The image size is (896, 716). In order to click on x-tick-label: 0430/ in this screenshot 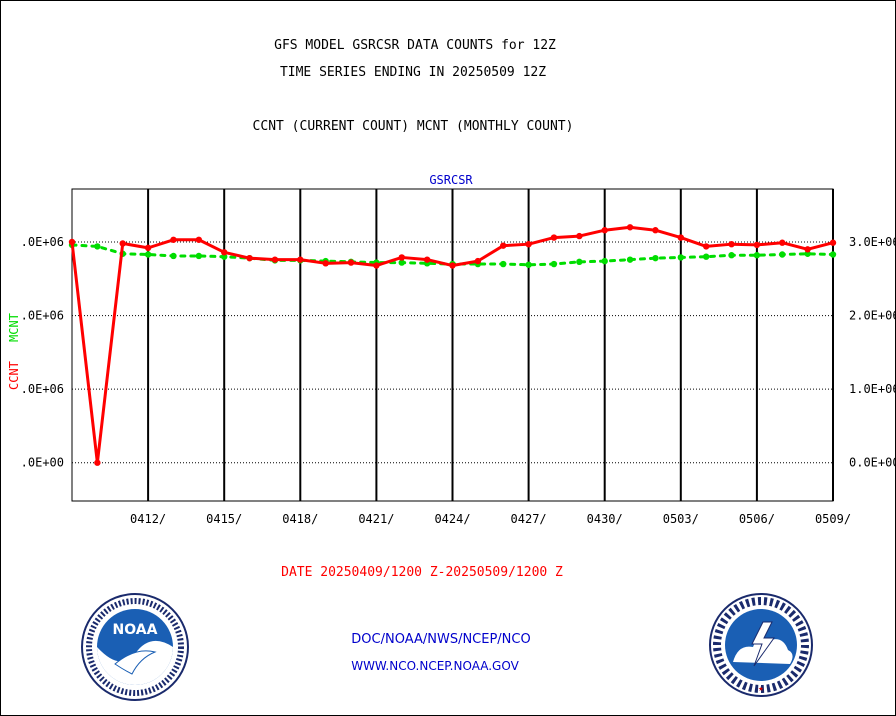, I will do `click(605, 519)`.